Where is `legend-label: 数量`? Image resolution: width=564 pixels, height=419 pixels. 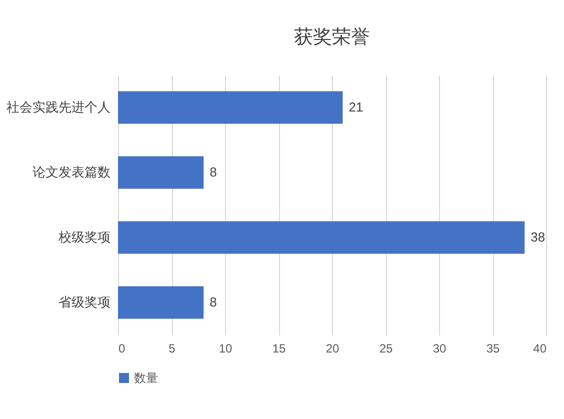 legend-label: 数量 is located at coordinates (146, 378).